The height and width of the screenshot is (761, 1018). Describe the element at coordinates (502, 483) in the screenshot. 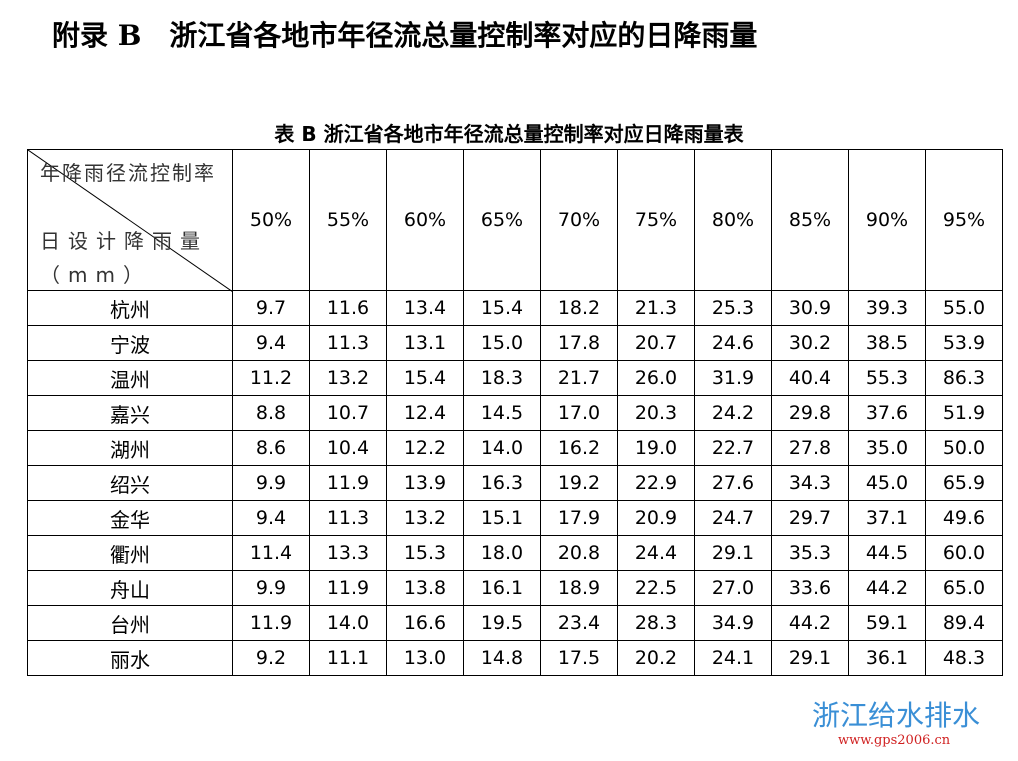

I see `value-cell: 16.3` at that location.